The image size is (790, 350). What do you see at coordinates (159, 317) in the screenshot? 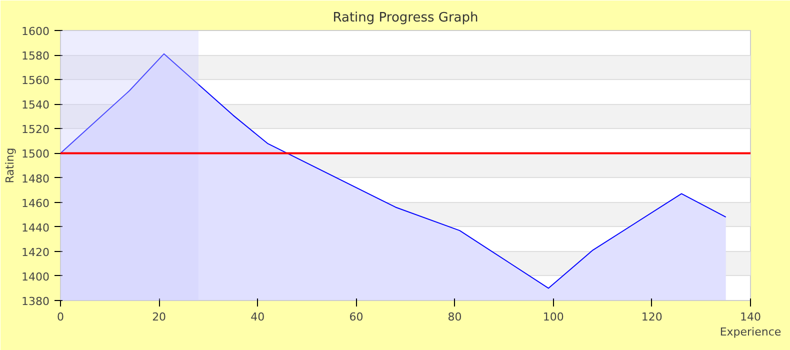
I see `x-tick-label: 20` at bounding box center [159, 317].